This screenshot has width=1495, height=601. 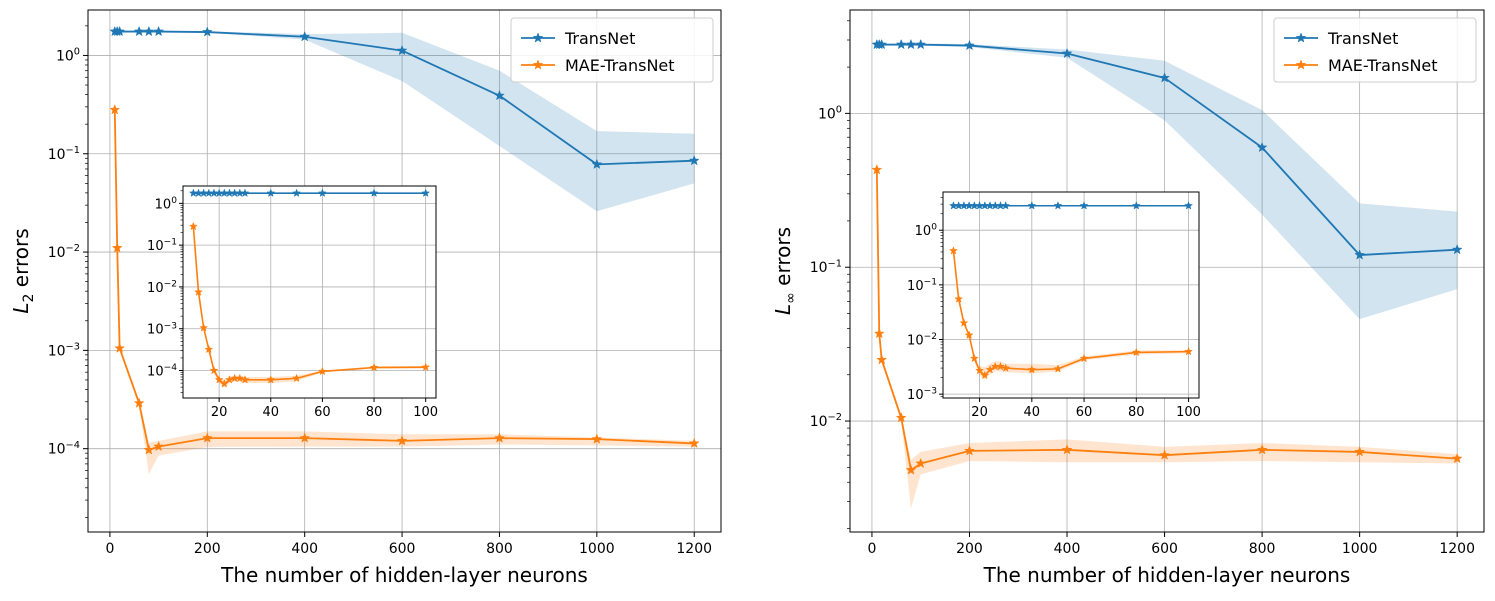 I want to click on panel1-x-tick-label: 800, so click(x=499, y=549).